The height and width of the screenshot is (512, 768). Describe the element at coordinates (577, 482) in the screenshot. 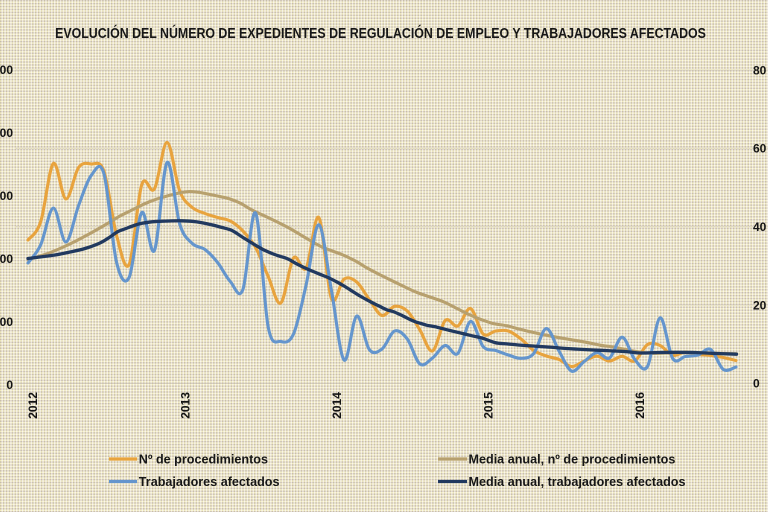

I see `svg-text:Media anual, trabajadores afec: Media anual, trabajadores afectados` at that location.